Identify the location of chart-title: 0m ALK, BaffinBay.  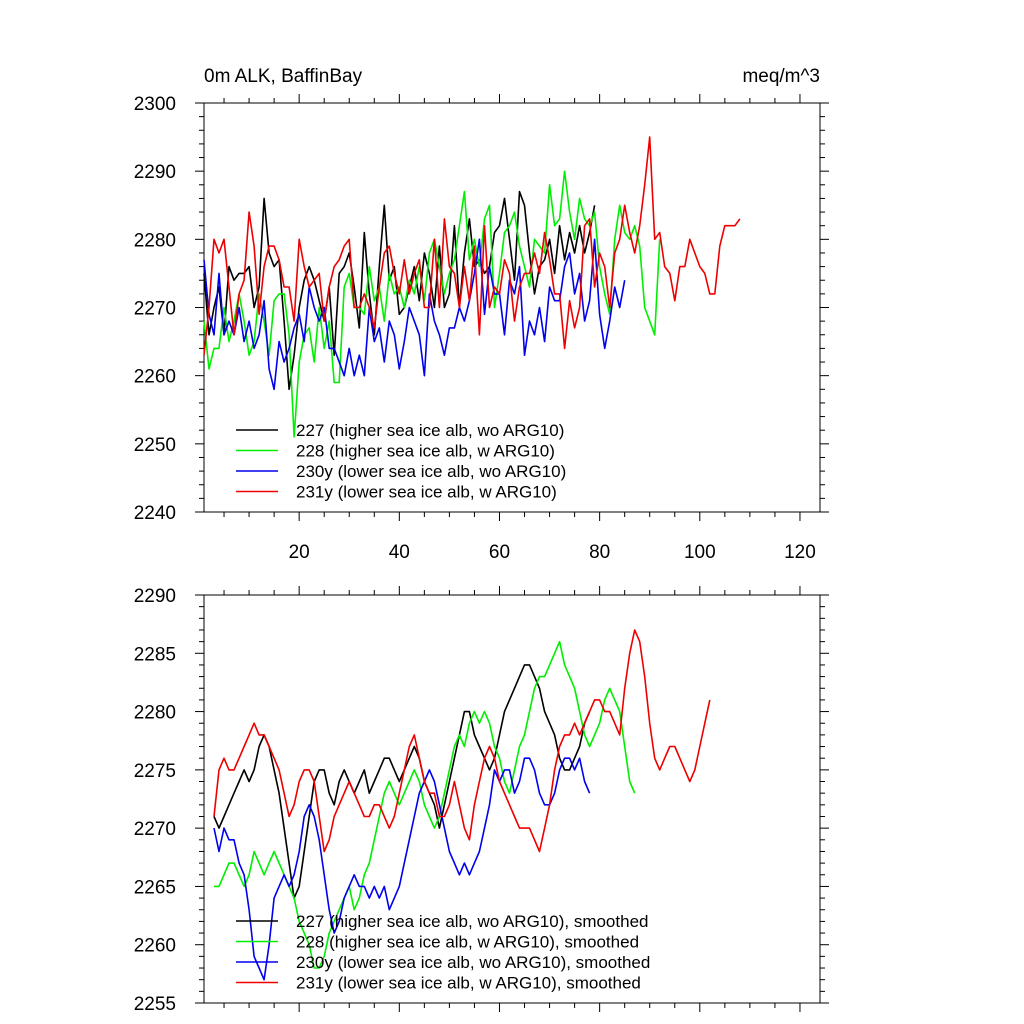
(283, 76).